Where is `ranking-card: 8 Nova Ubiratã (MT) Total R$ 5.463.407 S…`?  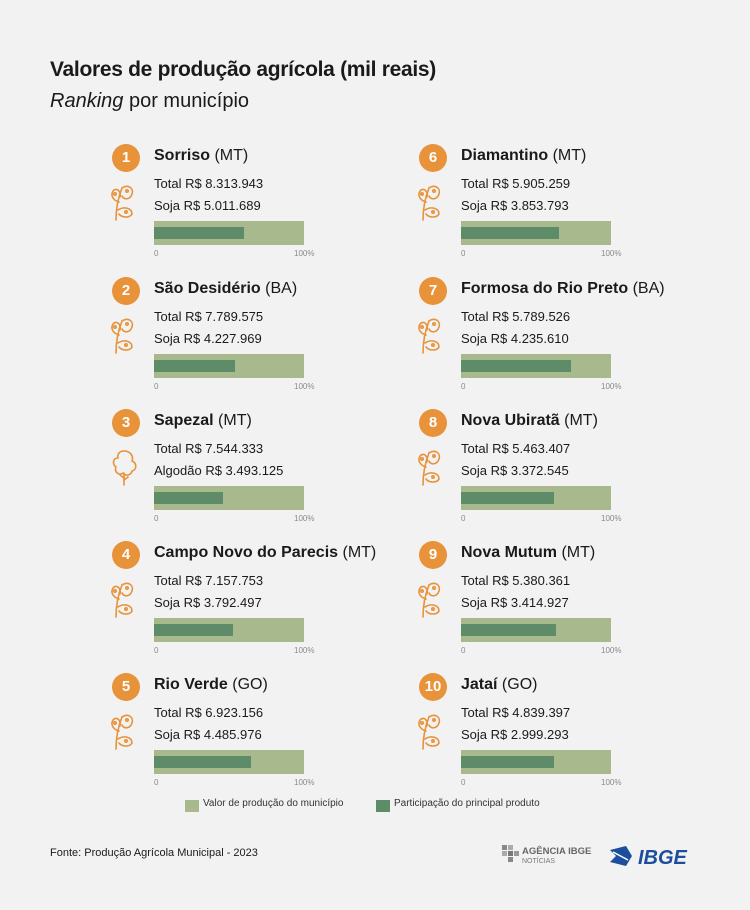 ranking-card: 8 Nova Ubiratã (MT) Total R$ 5.463.407 S… is located at coordinates (548, 474).